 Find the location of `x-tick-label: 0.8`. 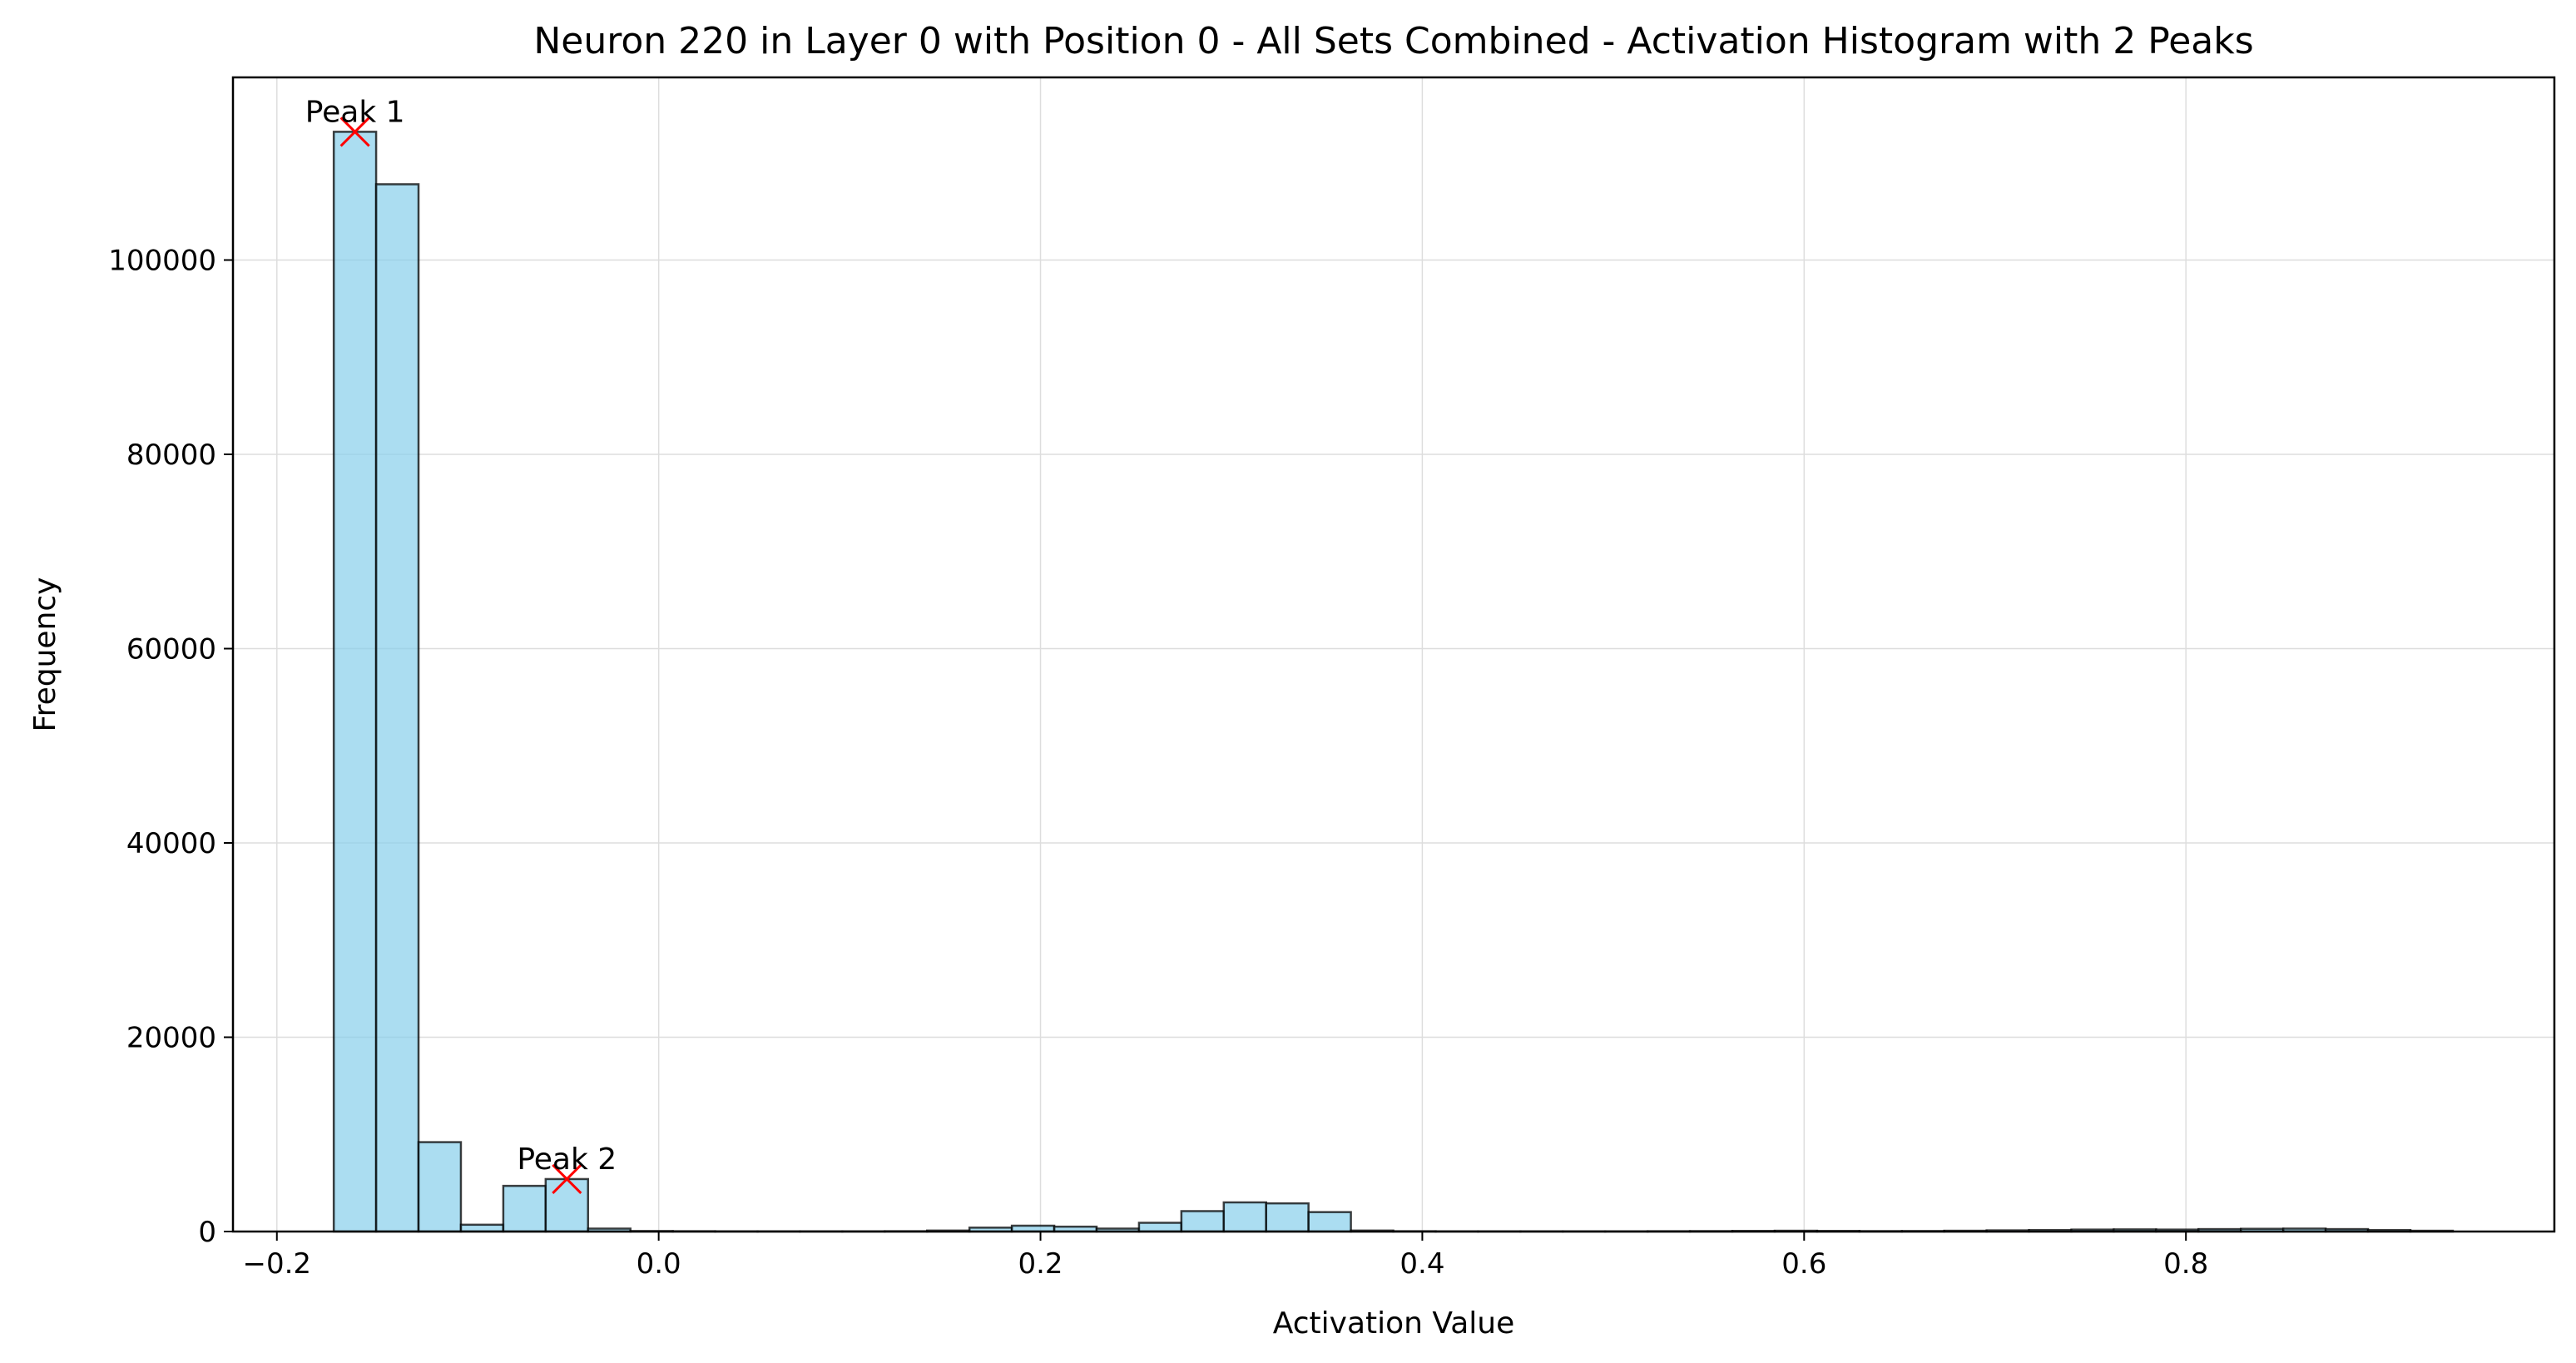

x-tick-label: 0.8 is located at coordinates (2186, 1264).